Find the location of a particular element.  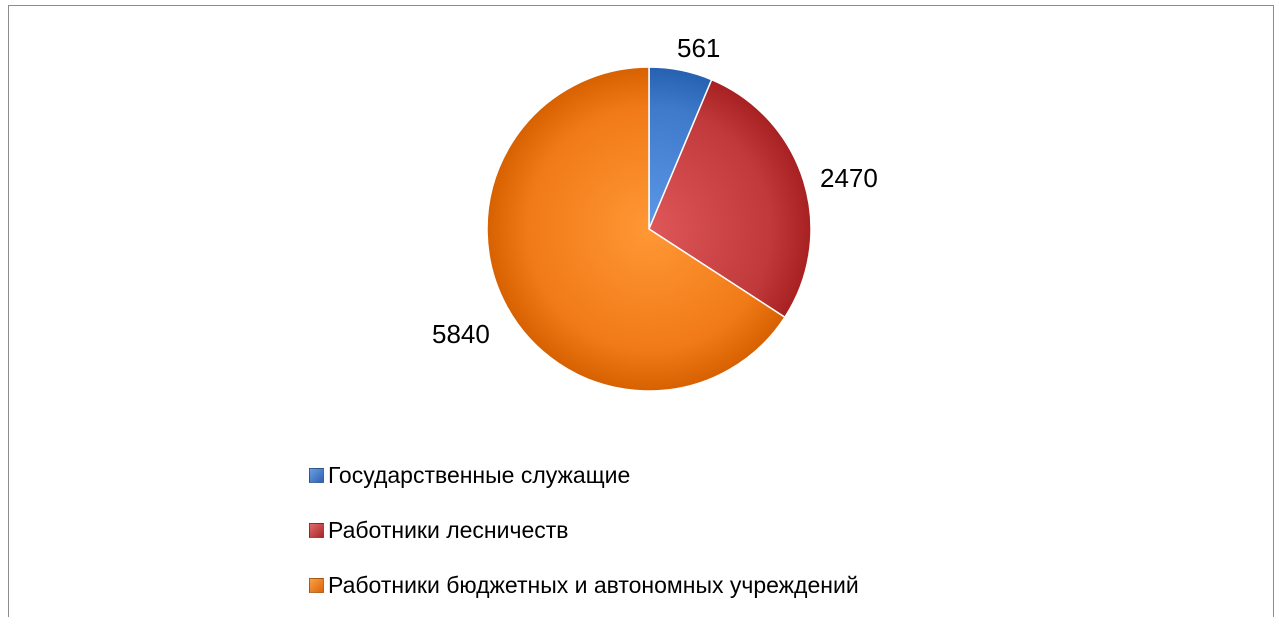

legend-item-gov-servants: Государственные служащие is located at coordinates (584, 475).